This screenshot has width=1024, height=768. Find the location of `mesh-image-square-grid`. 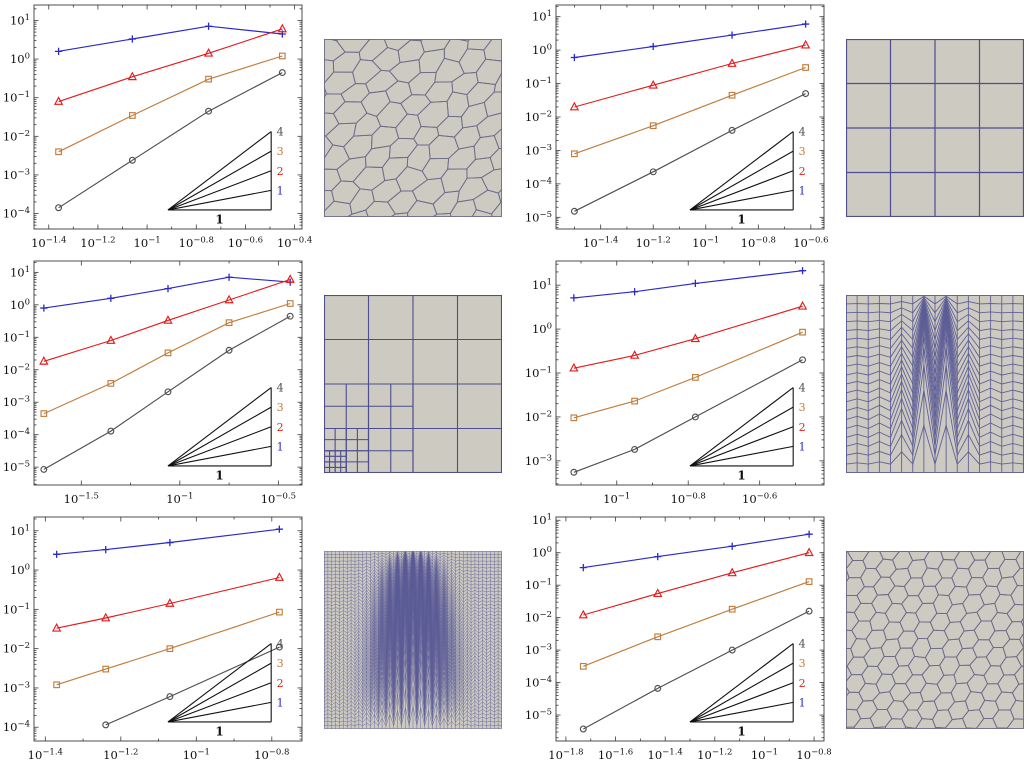

mesh-image-square-grid is located at coordinates (935, 128).